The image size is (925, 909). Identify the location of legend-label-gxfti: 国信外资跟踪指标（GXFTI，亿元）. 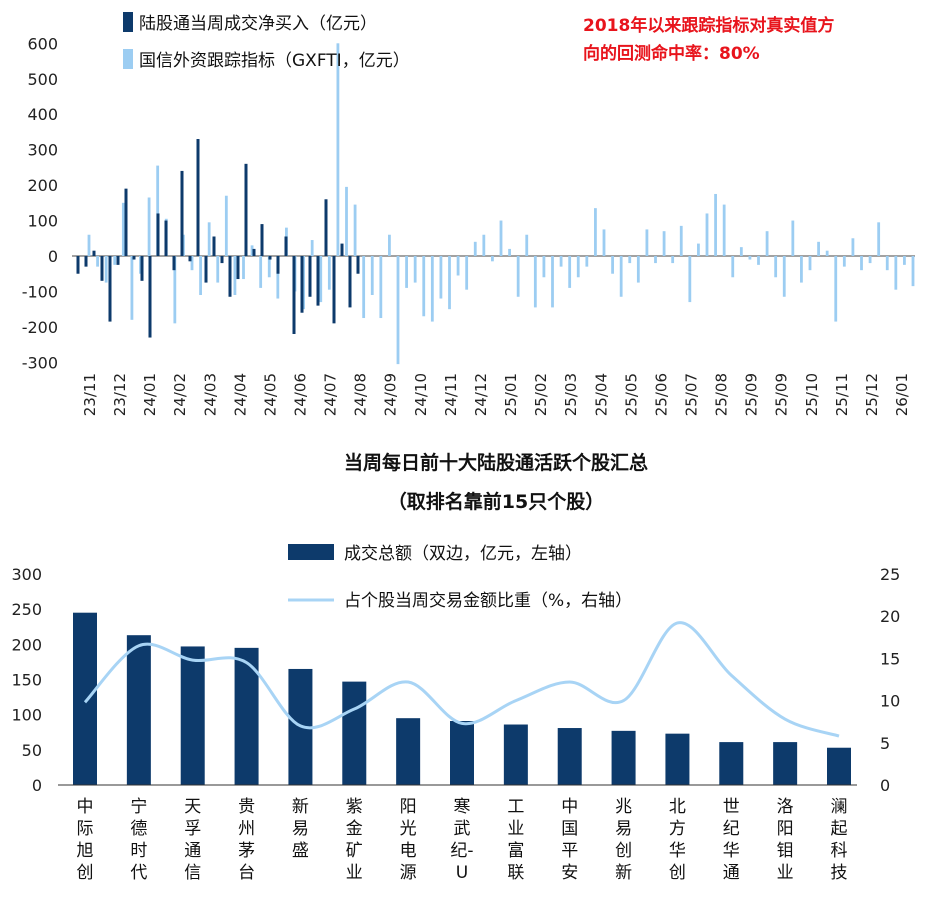
(274, 61).